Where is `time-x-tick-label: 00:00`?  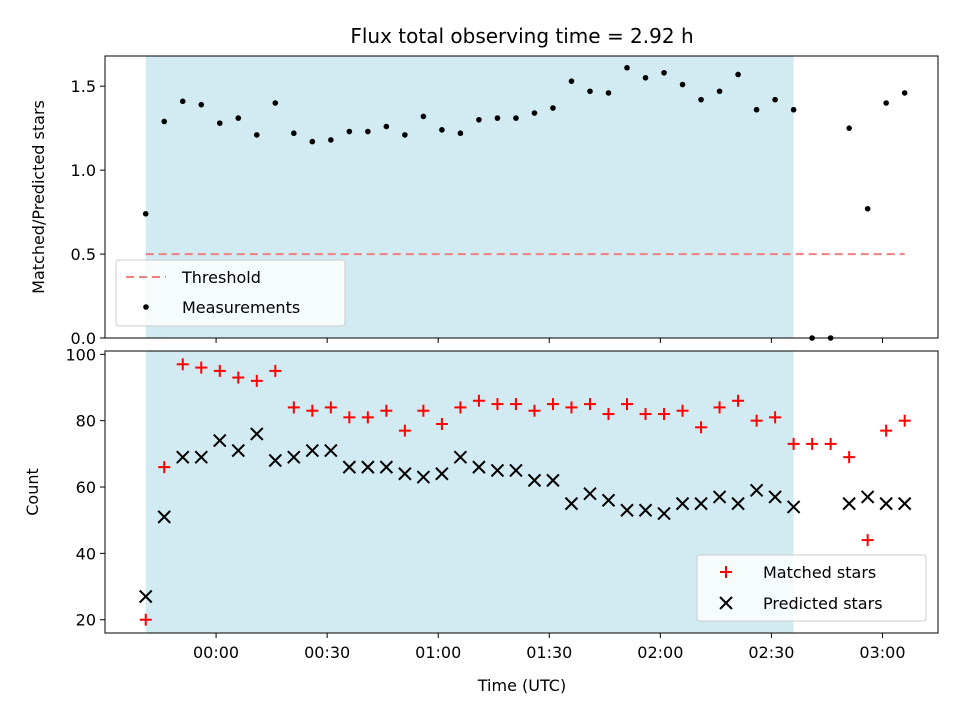
time-x-tick-label: 00:00 is located at coordinates (216, 652).